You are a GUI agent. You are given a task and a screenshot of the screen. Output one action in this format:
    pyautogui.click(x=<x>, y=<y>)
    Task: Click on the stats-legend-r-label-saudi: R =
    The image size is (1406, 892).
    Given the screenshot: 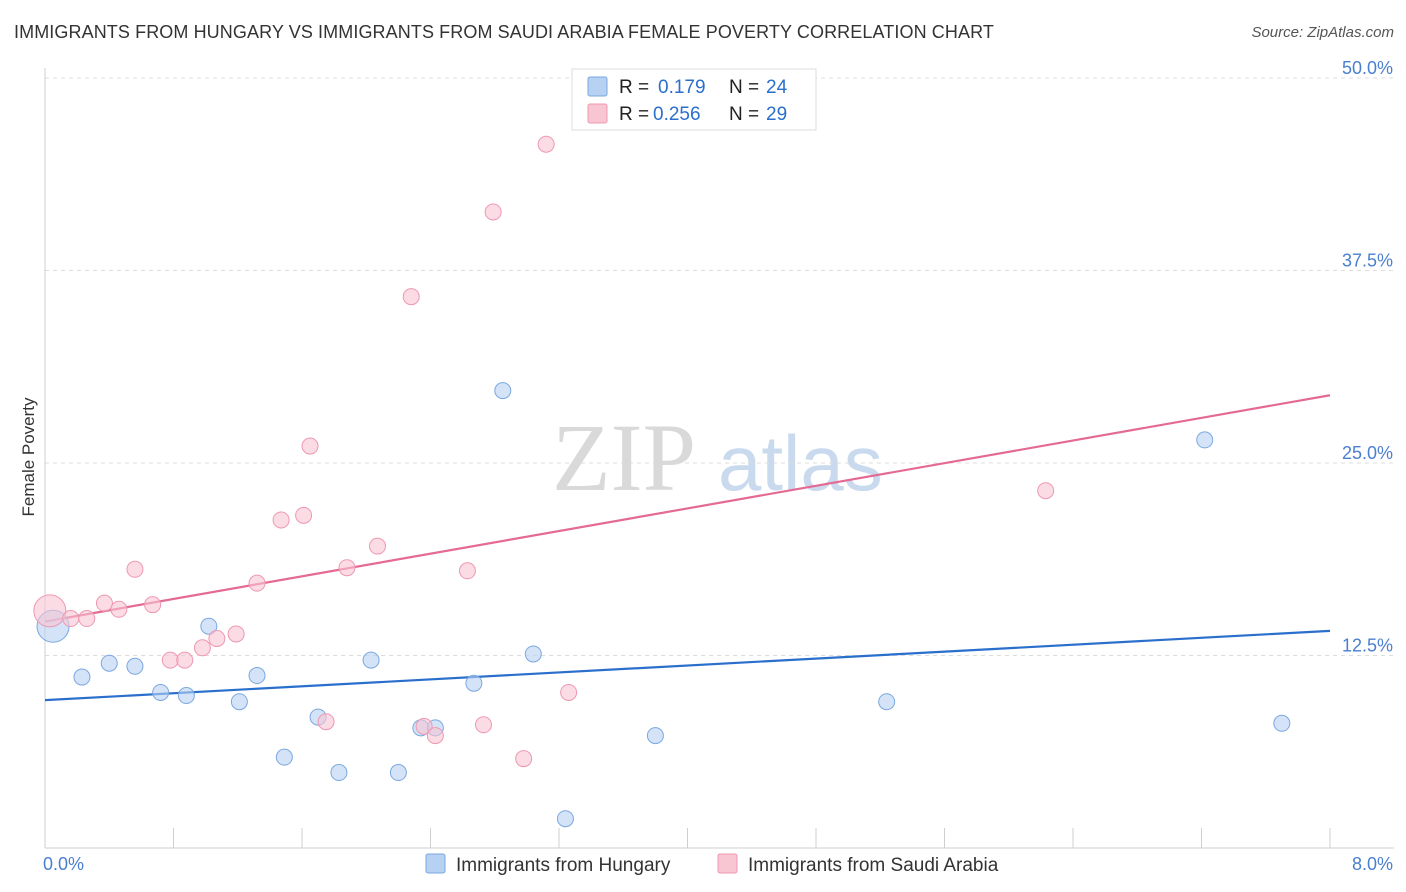 What is the action you would take?
    pyautogui.click(x=634, y=114)
    